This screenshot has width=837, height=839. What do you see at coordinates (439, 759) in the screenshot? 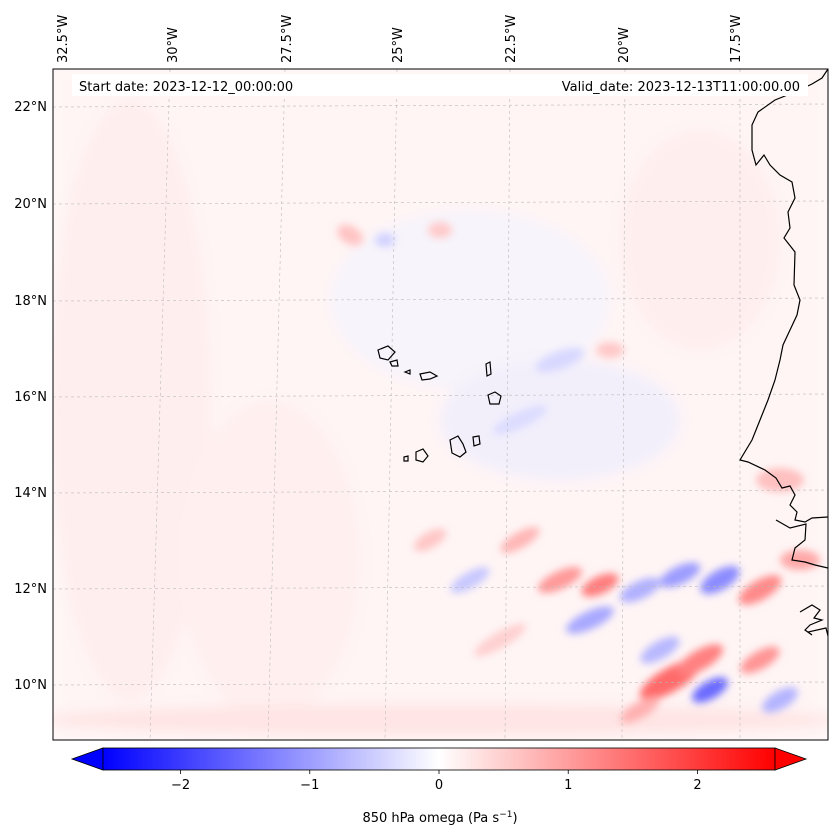
I see `colorbar-bar` at bounding box center [439, 759].